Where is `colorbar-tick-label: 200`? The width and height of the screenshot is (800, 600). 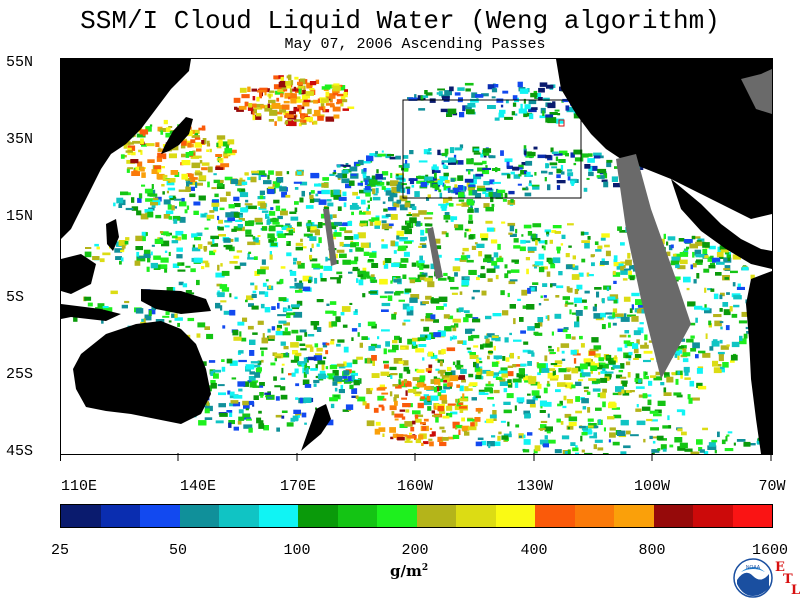
colorbar-tick-label: 200 is located at coordinates (415, 550).